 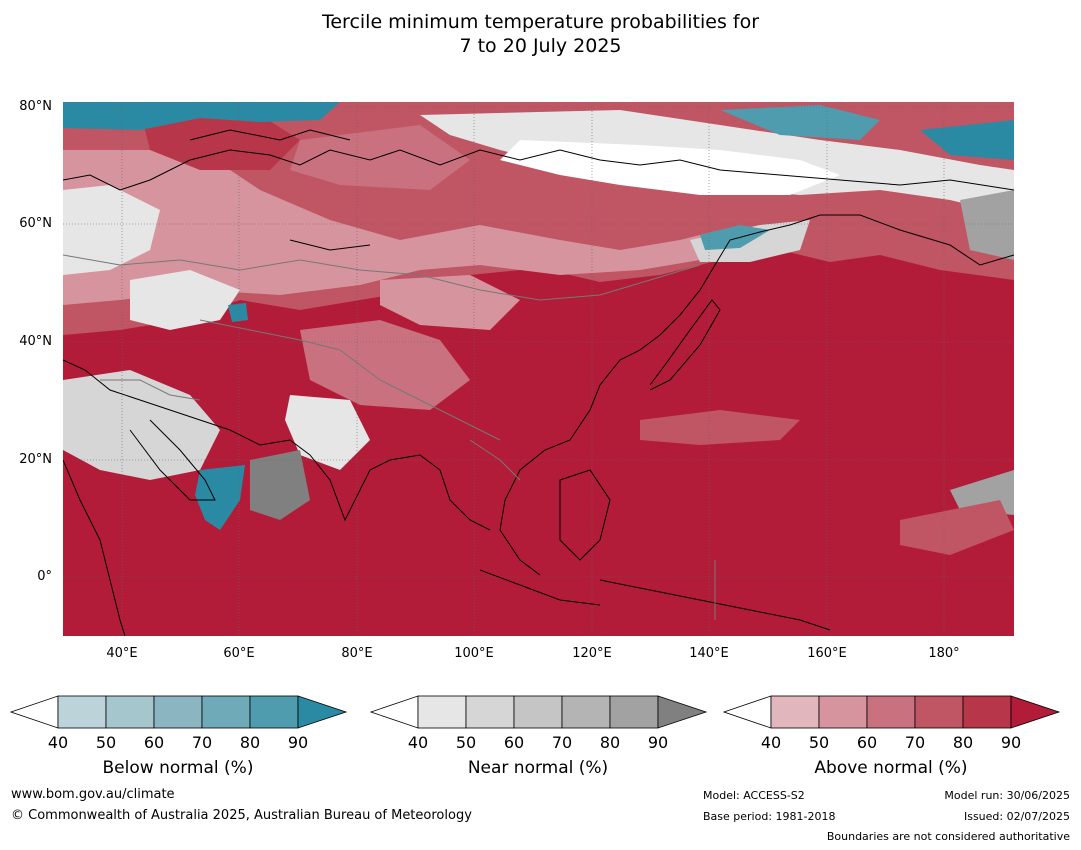 I want to click on lon-label-120e: 120°E, so click(x=592, y=653).